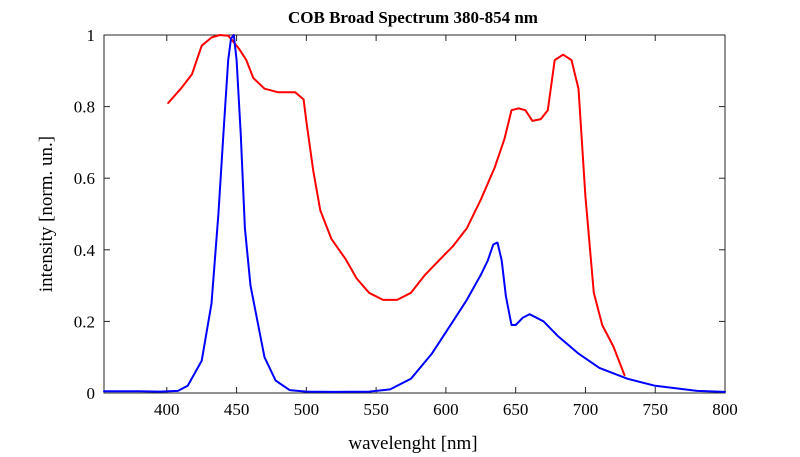 This screenshot has height=457, width=800. Describe the element at coordinates (237, 409) in the screenshot. I see `x-tick-label: 450` at that location.